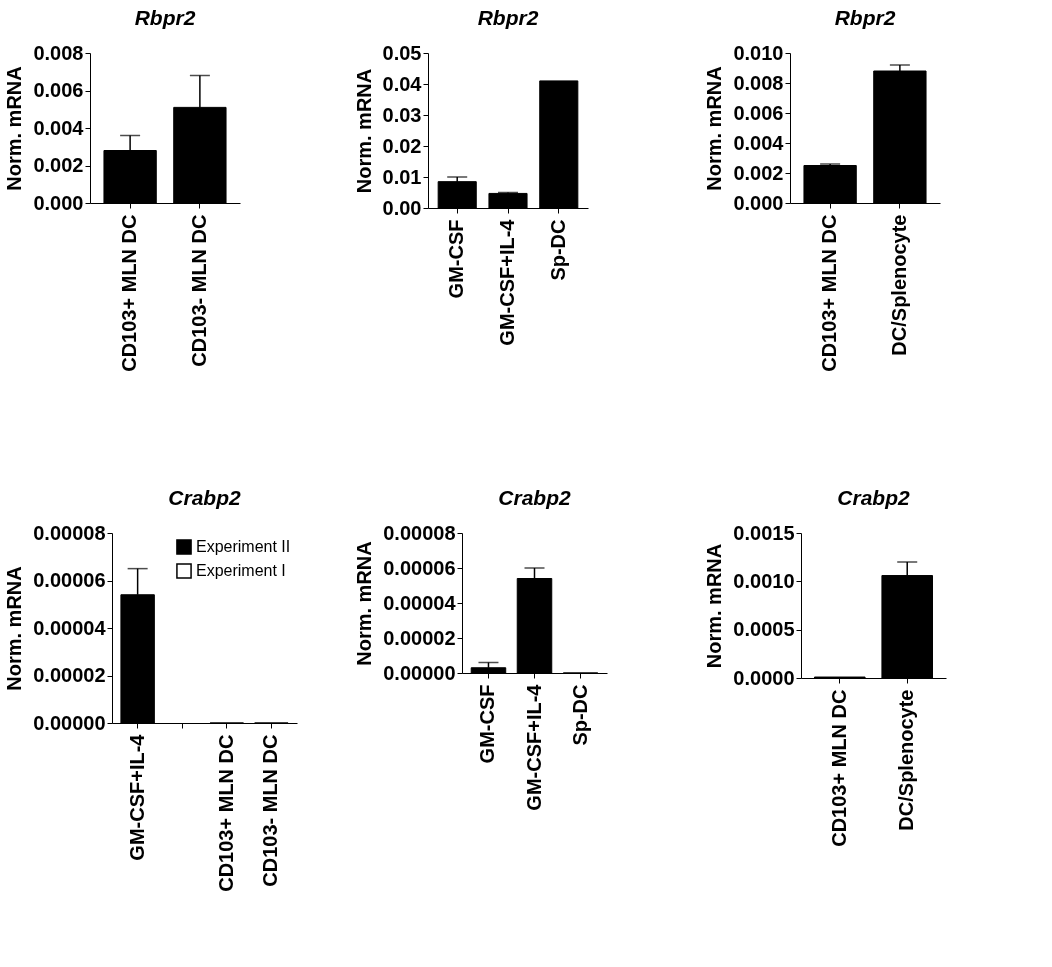  I want to click on y-tick-label: 0.03, so click(402, 114).